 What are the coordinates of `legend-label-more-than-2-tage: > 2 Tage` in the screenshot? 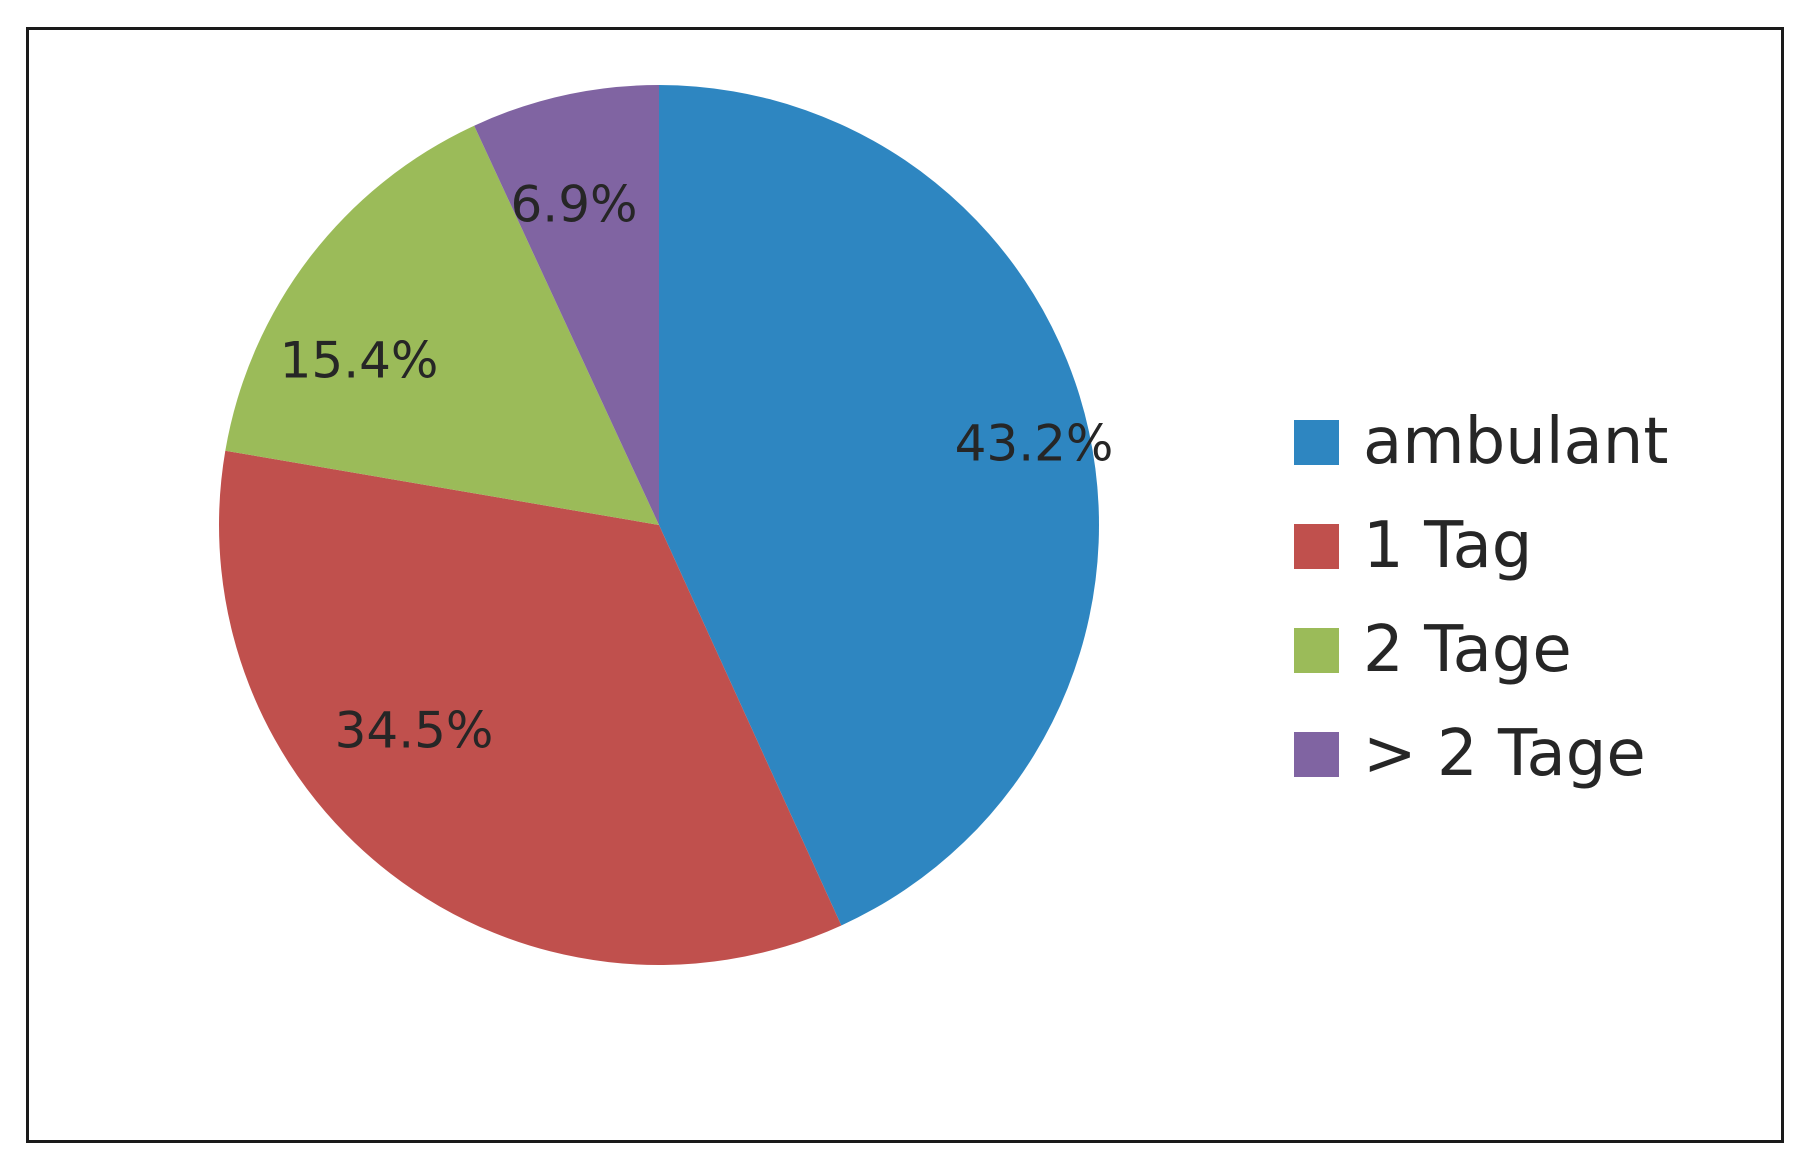 It's located at (1504, 754).